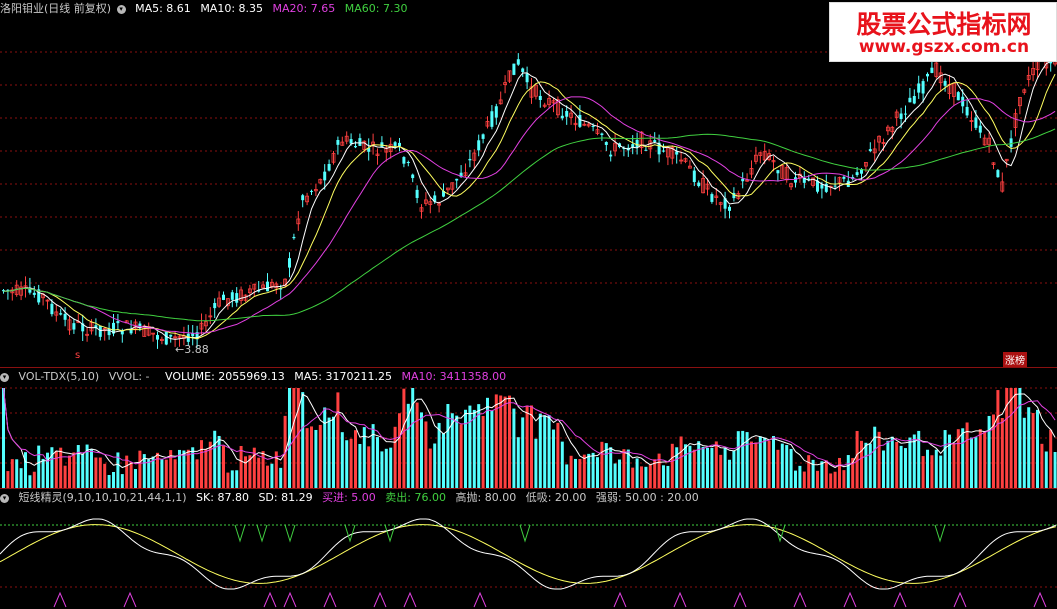 The width and height of the screenshot is (1057, 609). Describe the element at coordinates (944, 24) in the screenshot. I see `watermark-title: 股票公式指标网` at that location.